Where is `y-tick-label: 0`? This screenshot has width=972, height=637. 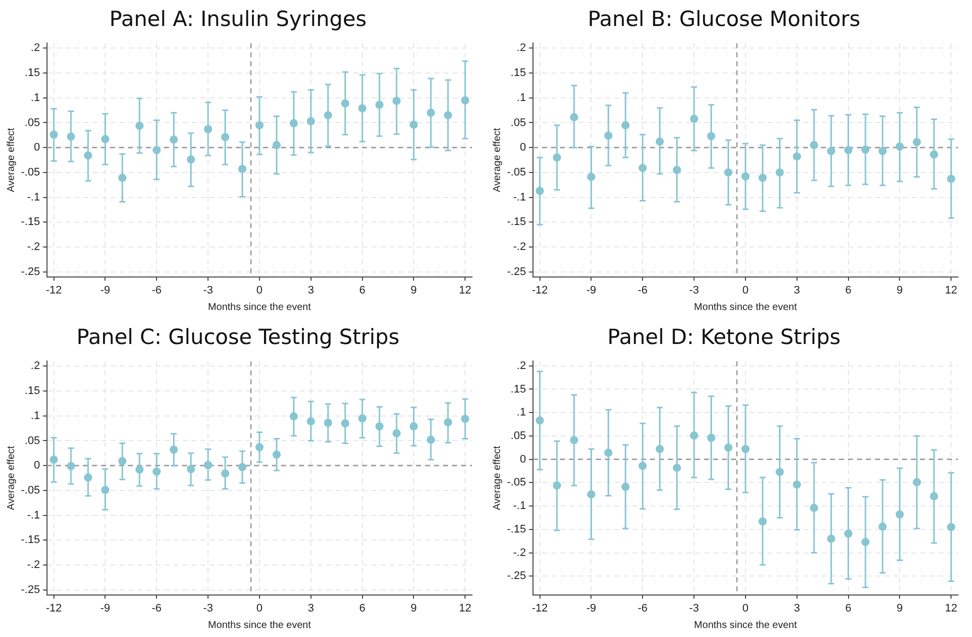
y-tick-label: 0 is located at coordinates (37, 466).